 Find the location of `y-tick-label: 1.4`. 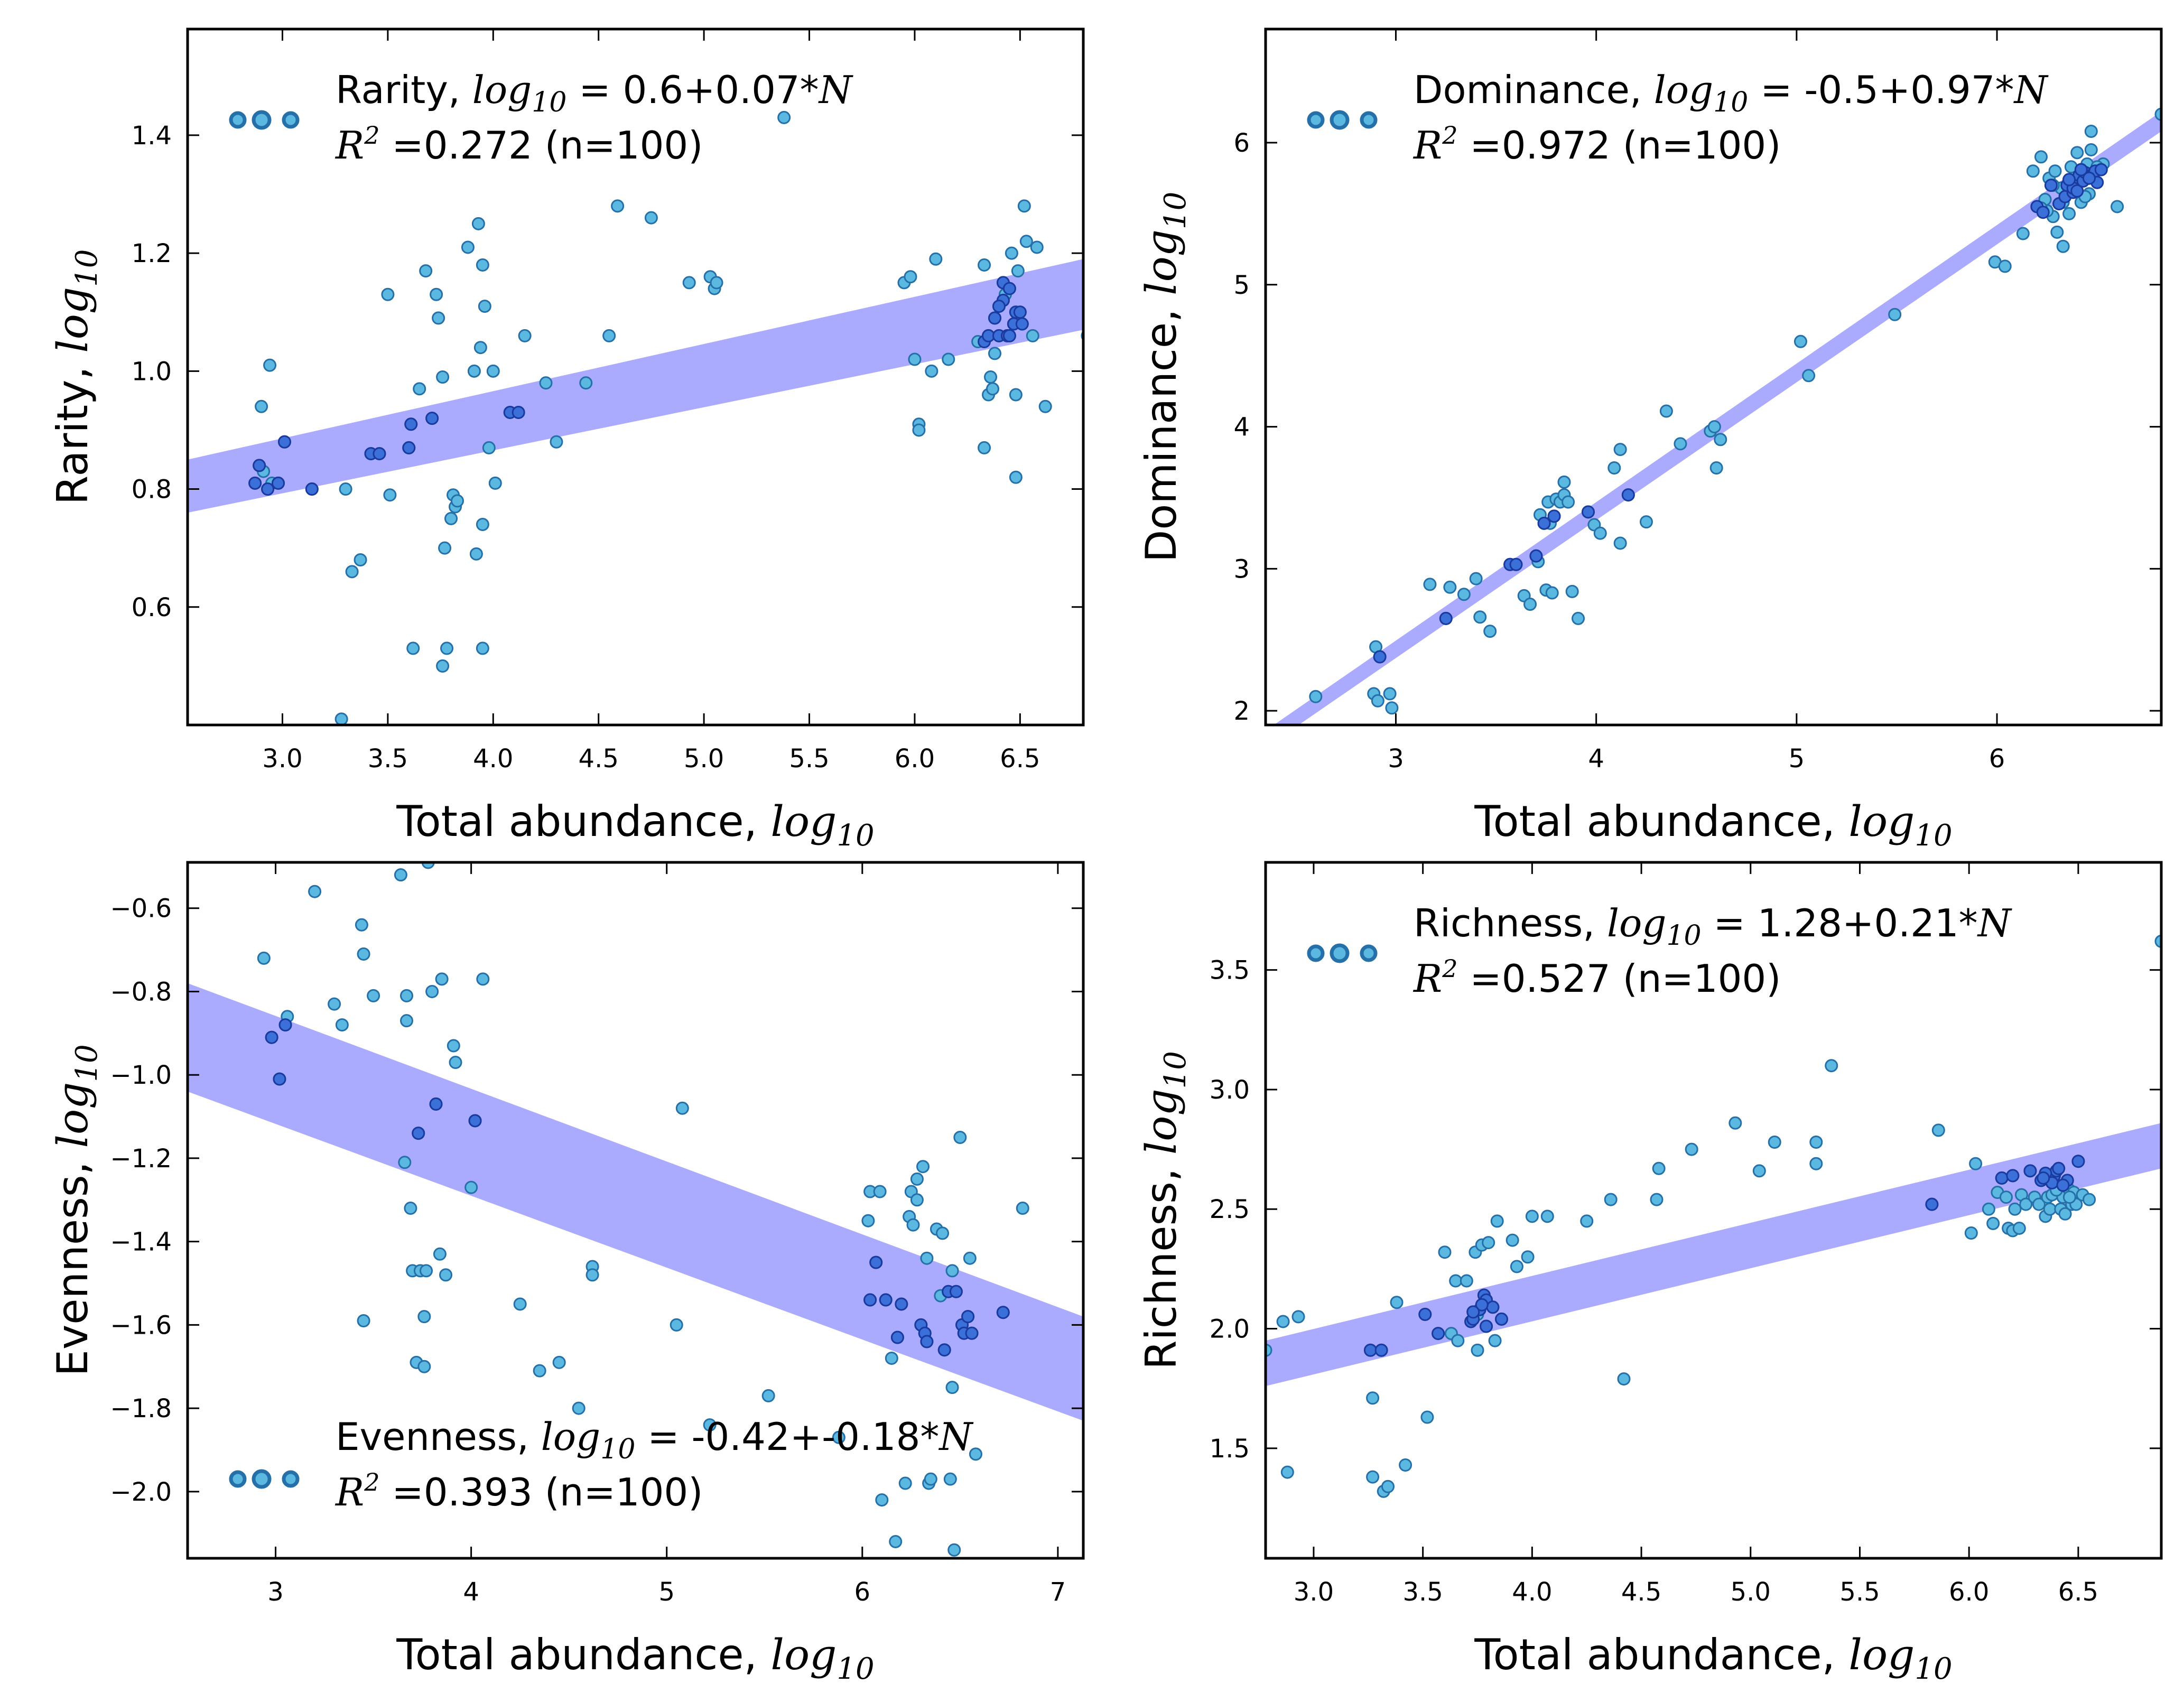

y-tick-label: 1.4 is located at coordinates (152, 136).